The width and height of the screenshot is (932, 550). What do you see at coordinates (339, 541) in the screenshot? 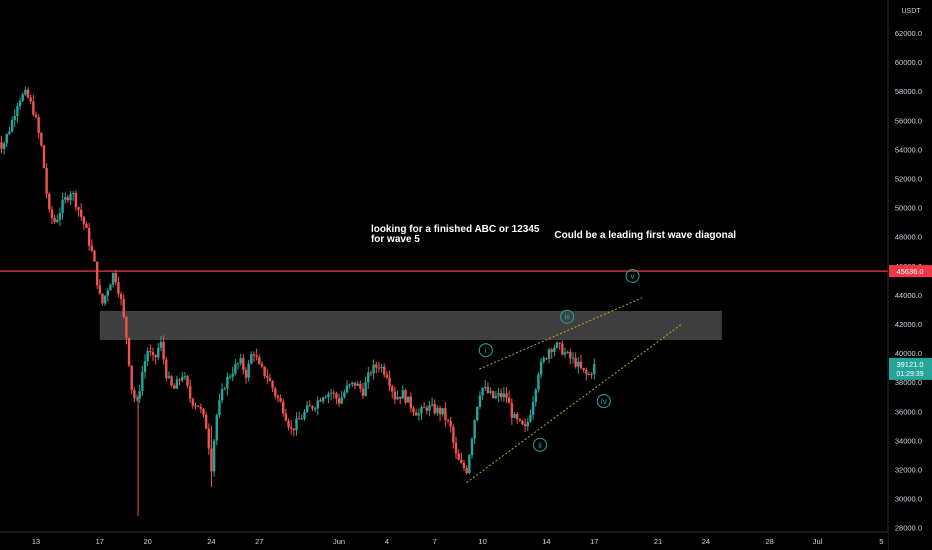
I see `time-tick-label: Jun` at bounding box center [339, 541].